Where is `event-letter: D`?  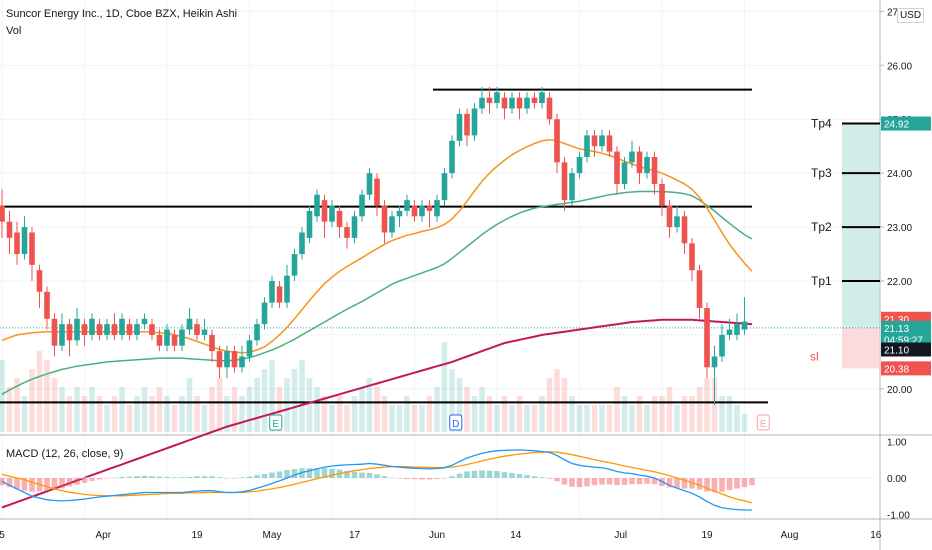 event-letter: D is located at coordinates (455, 424).